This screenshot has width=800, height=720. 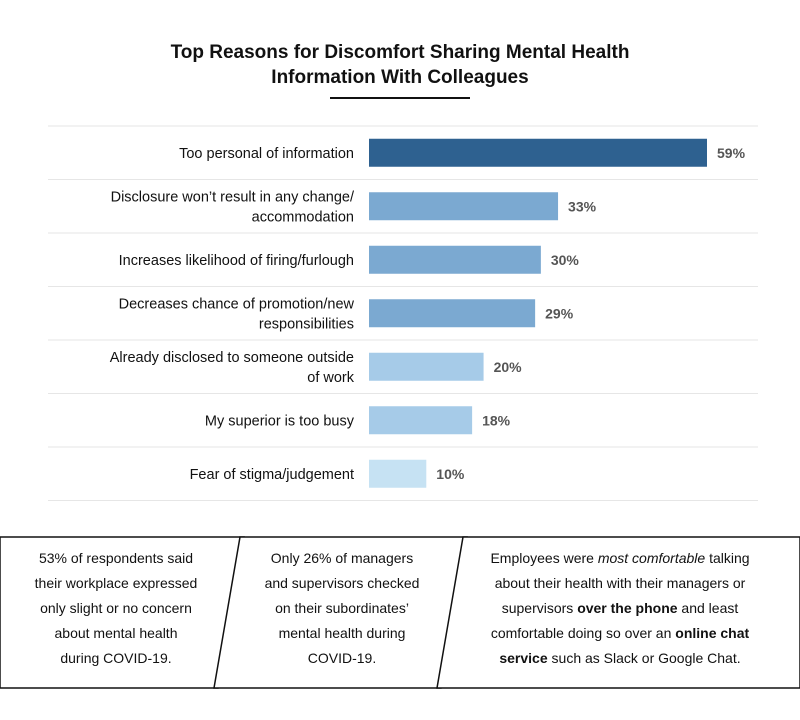 I want to click on panel-3-text: comfortable doing so over an, so click(x=583, y=633).